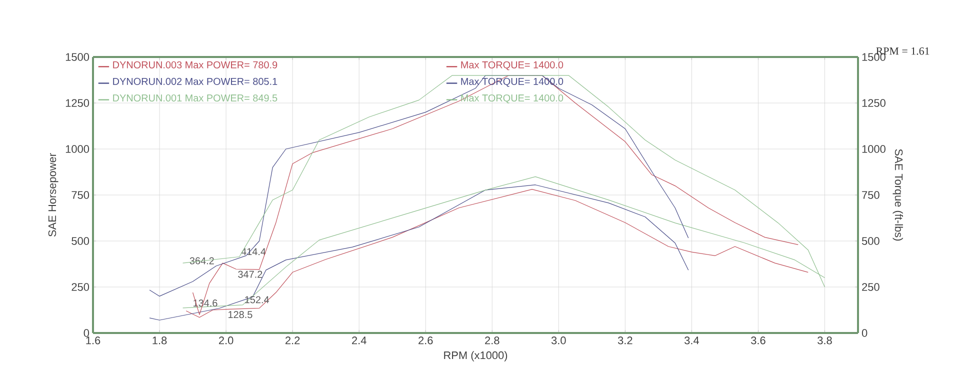  What do you see at coordinates (87, 333) in the screenshot?
I see `y-tick-label: 0` at bounding box center [87, 333].